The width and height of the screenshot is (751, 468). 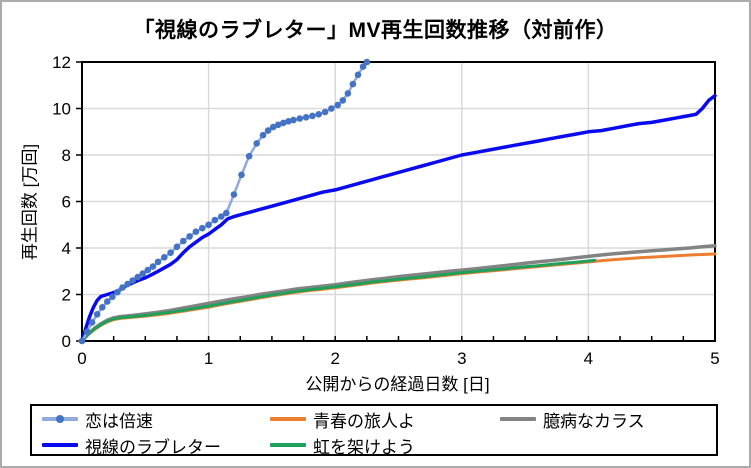 I want to click on legend-label: 視線のラブレター, so click(x=153, y=447).